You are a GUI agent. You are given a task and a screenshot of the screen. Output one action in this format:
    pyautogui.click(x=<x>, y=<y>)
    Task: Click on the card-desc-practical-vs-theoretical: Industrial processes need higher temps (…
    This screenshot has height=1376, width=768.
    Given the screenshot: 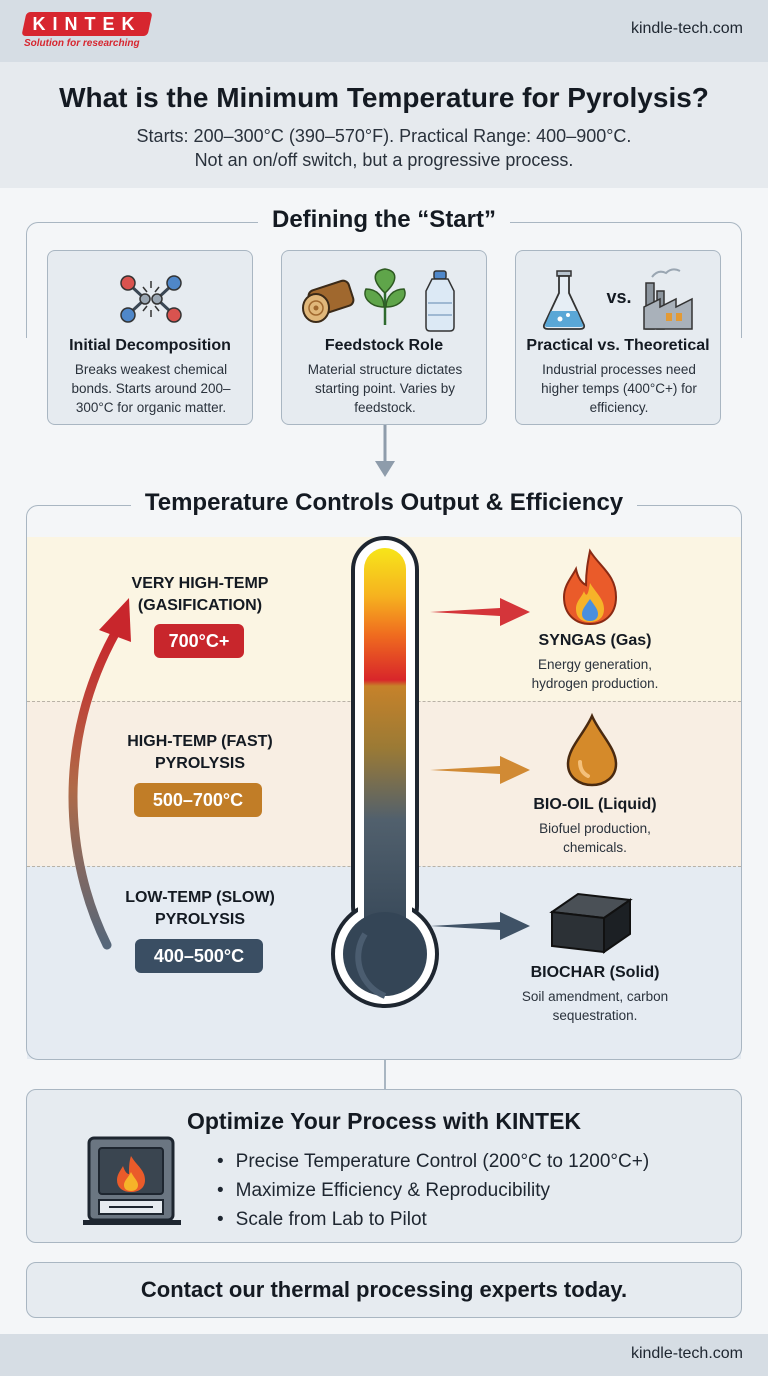 What is the action you would take?
    pyautogui.click(x=619, y=388)
    